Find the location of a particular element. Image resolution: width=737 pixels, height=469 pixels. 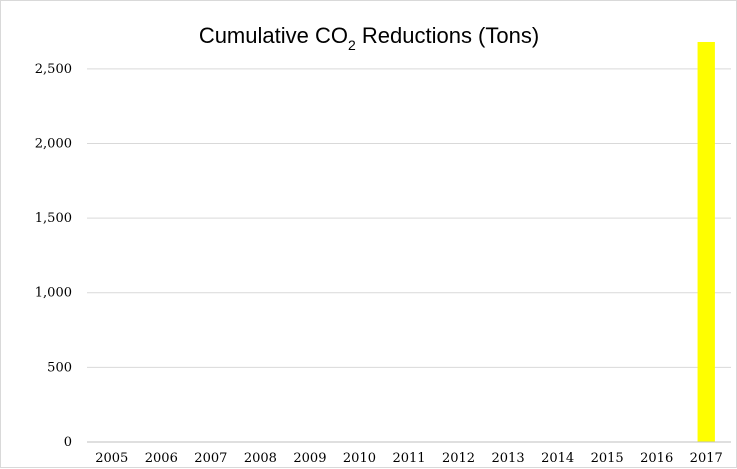

x-tick-label: 2009 is located at coordinates (309, 458).